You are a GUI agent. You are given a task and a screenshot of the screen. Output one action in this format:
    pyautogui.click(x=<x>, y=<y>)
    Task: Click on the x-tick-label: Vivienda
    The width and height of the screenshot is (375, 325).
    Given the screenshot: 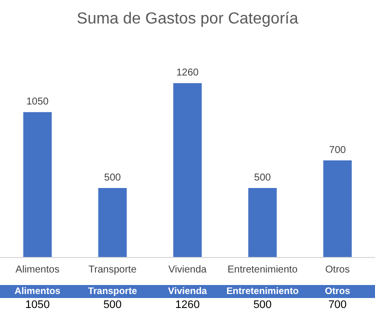 What is the action you would take?
    pyautogui.click(x=188, y=270)
    